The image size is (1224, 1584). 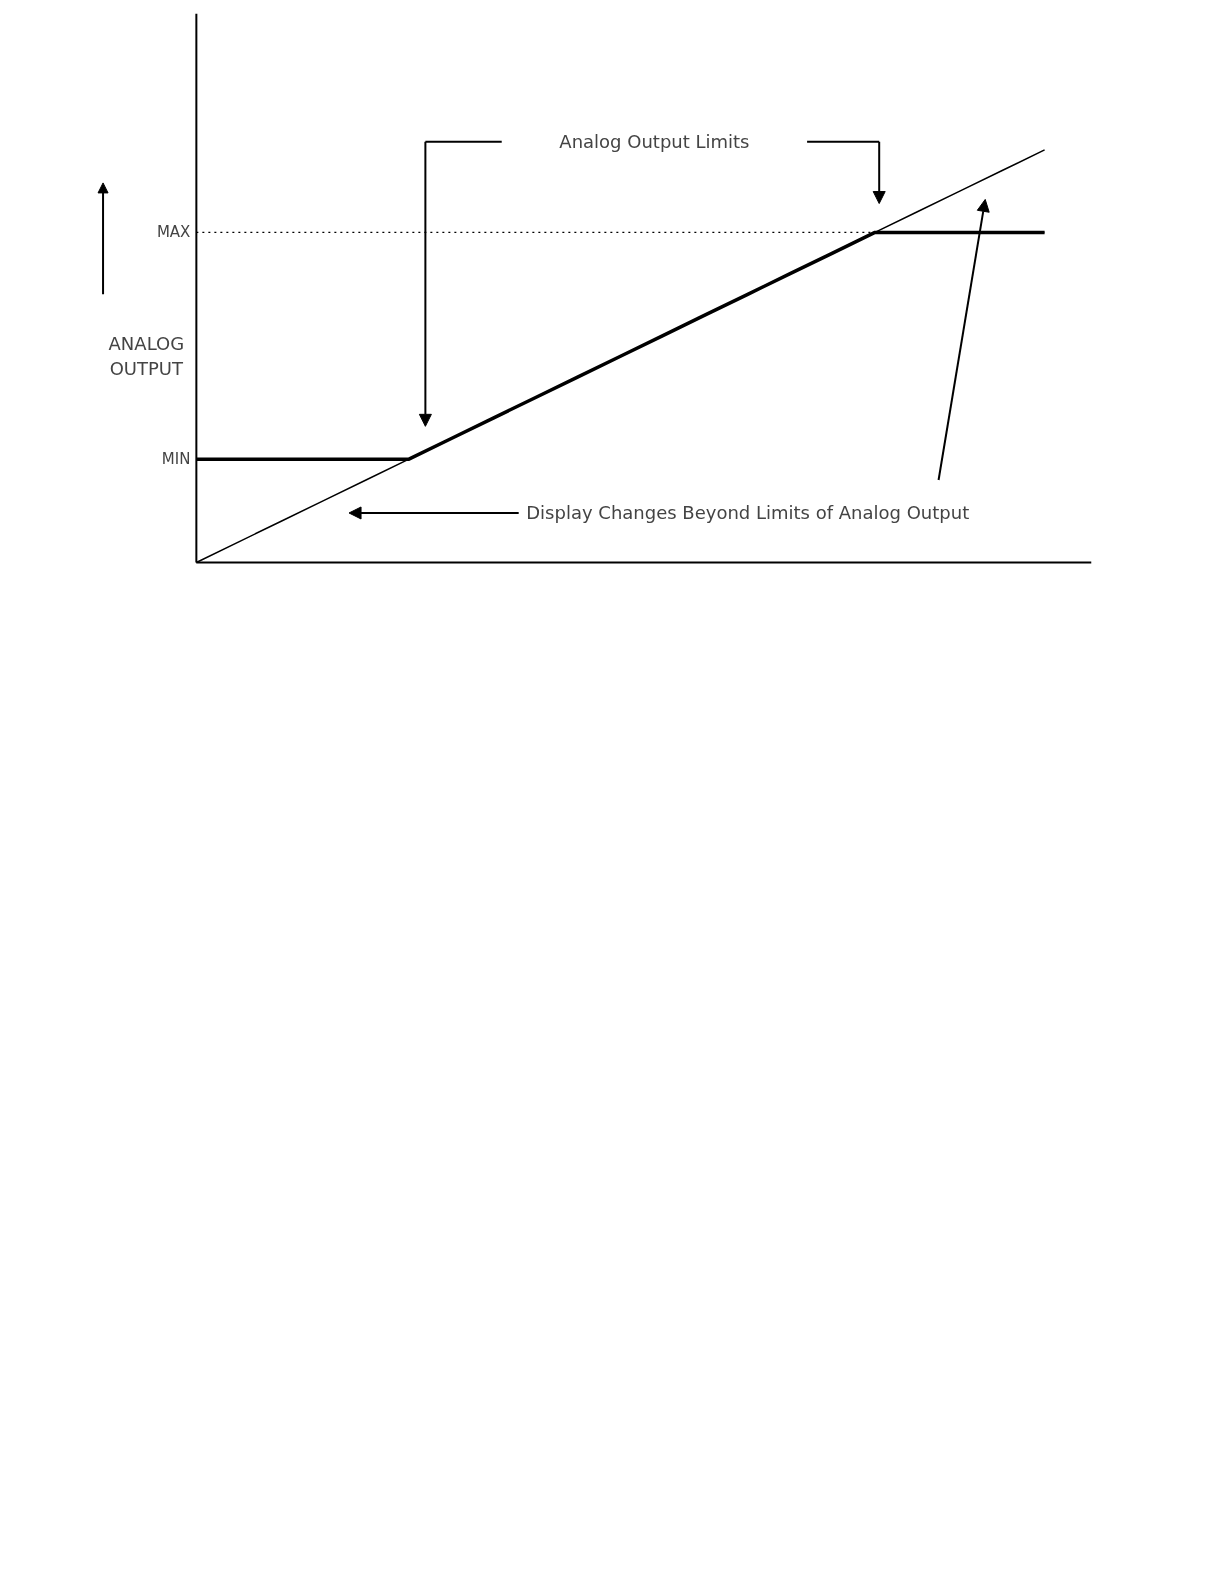 I want to click on ref-line-label: MAX, so click(x=173, y=232).